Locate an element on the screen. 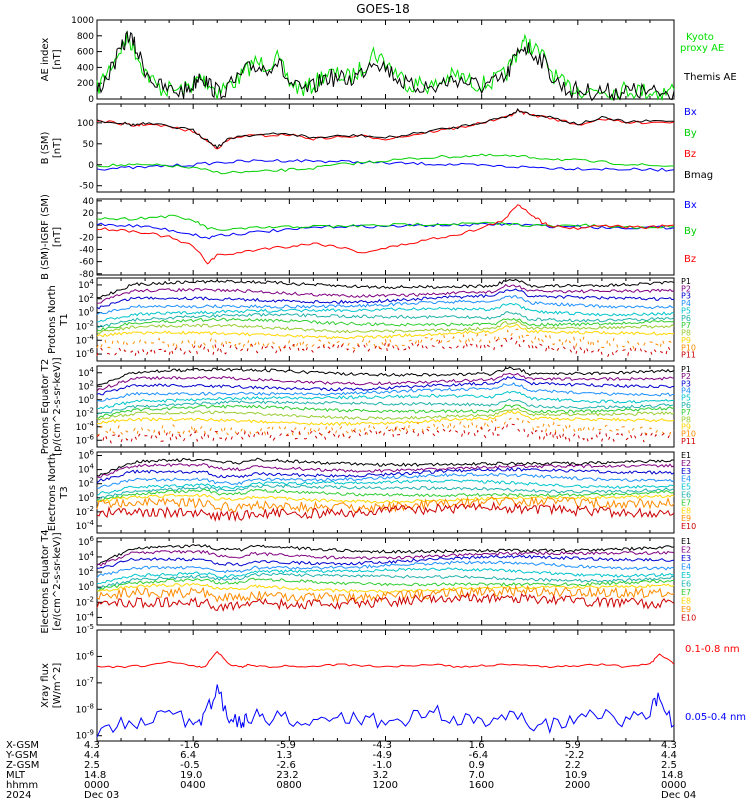 This screenshot has height=801, width=750. legend-p3: P3 is located at coordinates (686, 296).